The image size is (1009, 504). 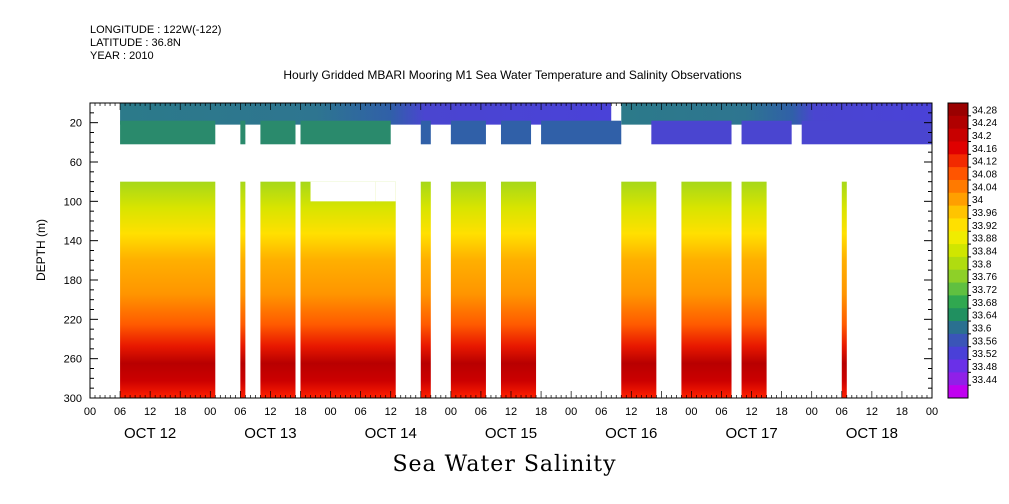 What do you see at coordinates (984, 277) in the screenshot?
I see `colorbar-label: 33.76` at bounding box center [984, 277].